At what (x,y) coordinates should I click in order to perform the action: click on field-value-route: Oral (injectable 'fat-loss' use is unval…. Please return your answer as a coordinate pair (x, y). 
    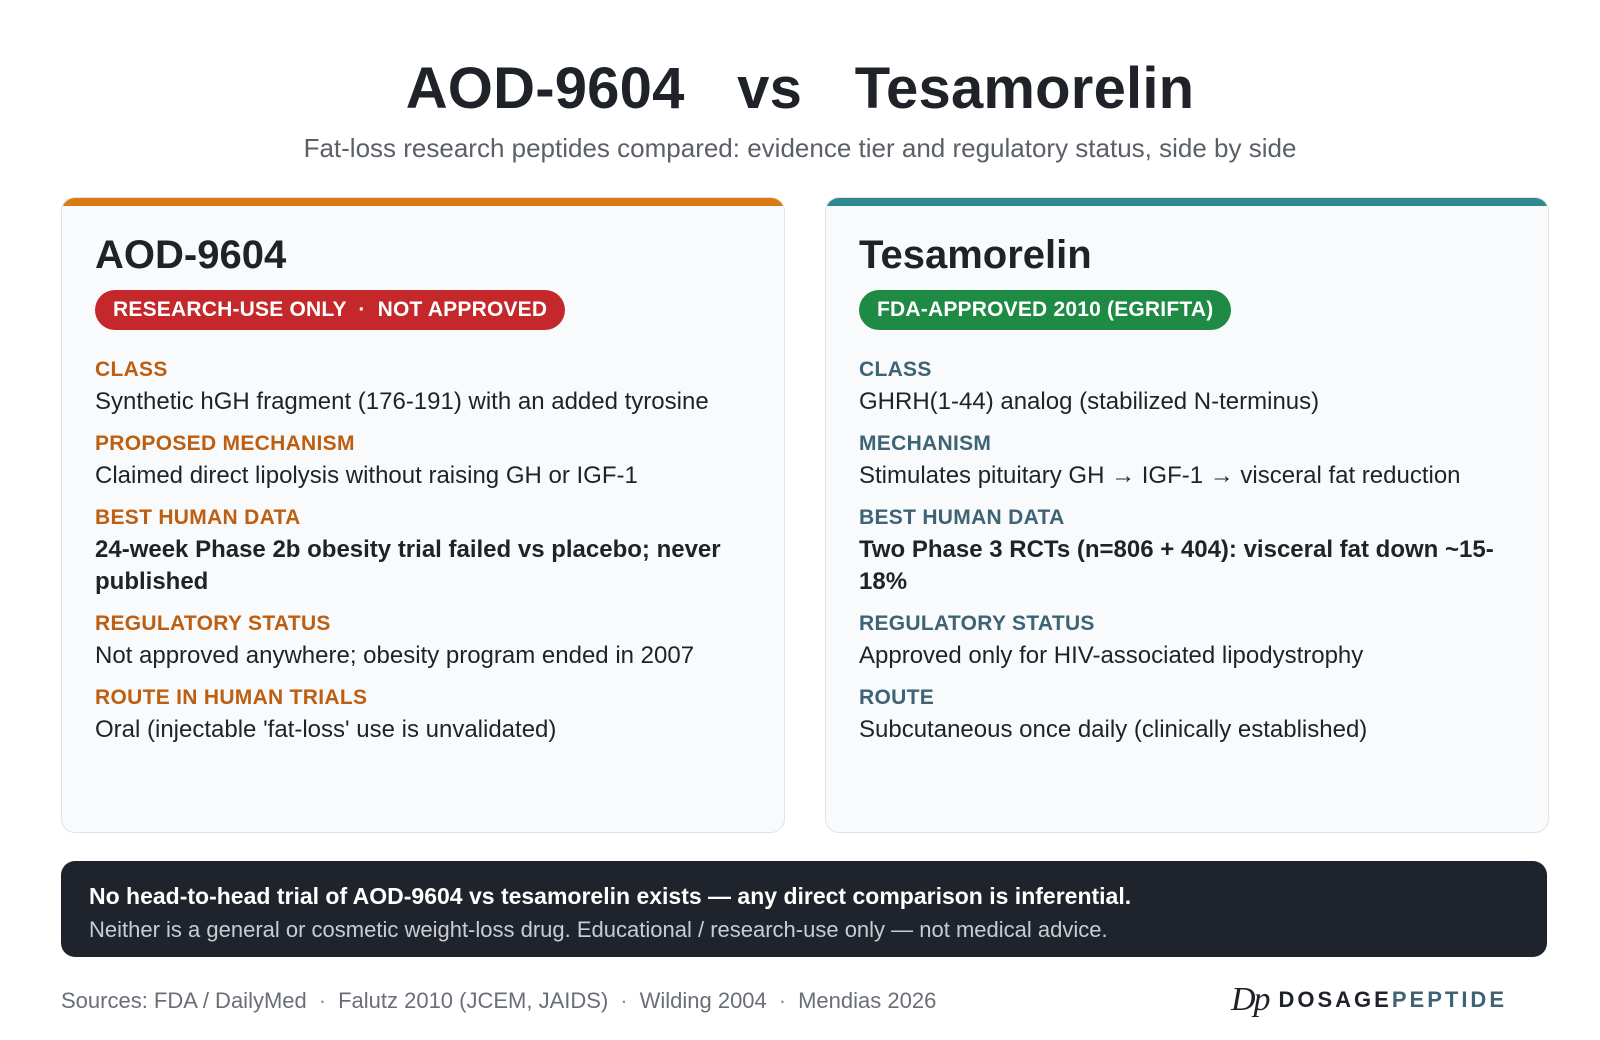
    Looking at the image, I should click on (326, 729).